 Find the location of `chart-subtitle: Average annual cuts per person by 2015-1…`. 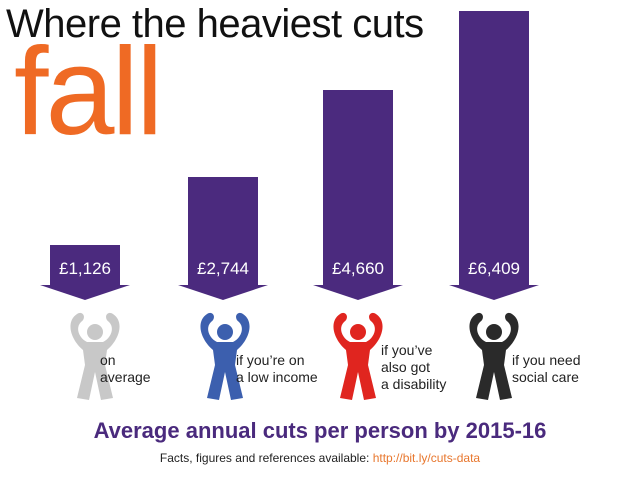

chart-subtitle: Average annual cuts per person by 2015-1… is located at coordinates (320, 430).